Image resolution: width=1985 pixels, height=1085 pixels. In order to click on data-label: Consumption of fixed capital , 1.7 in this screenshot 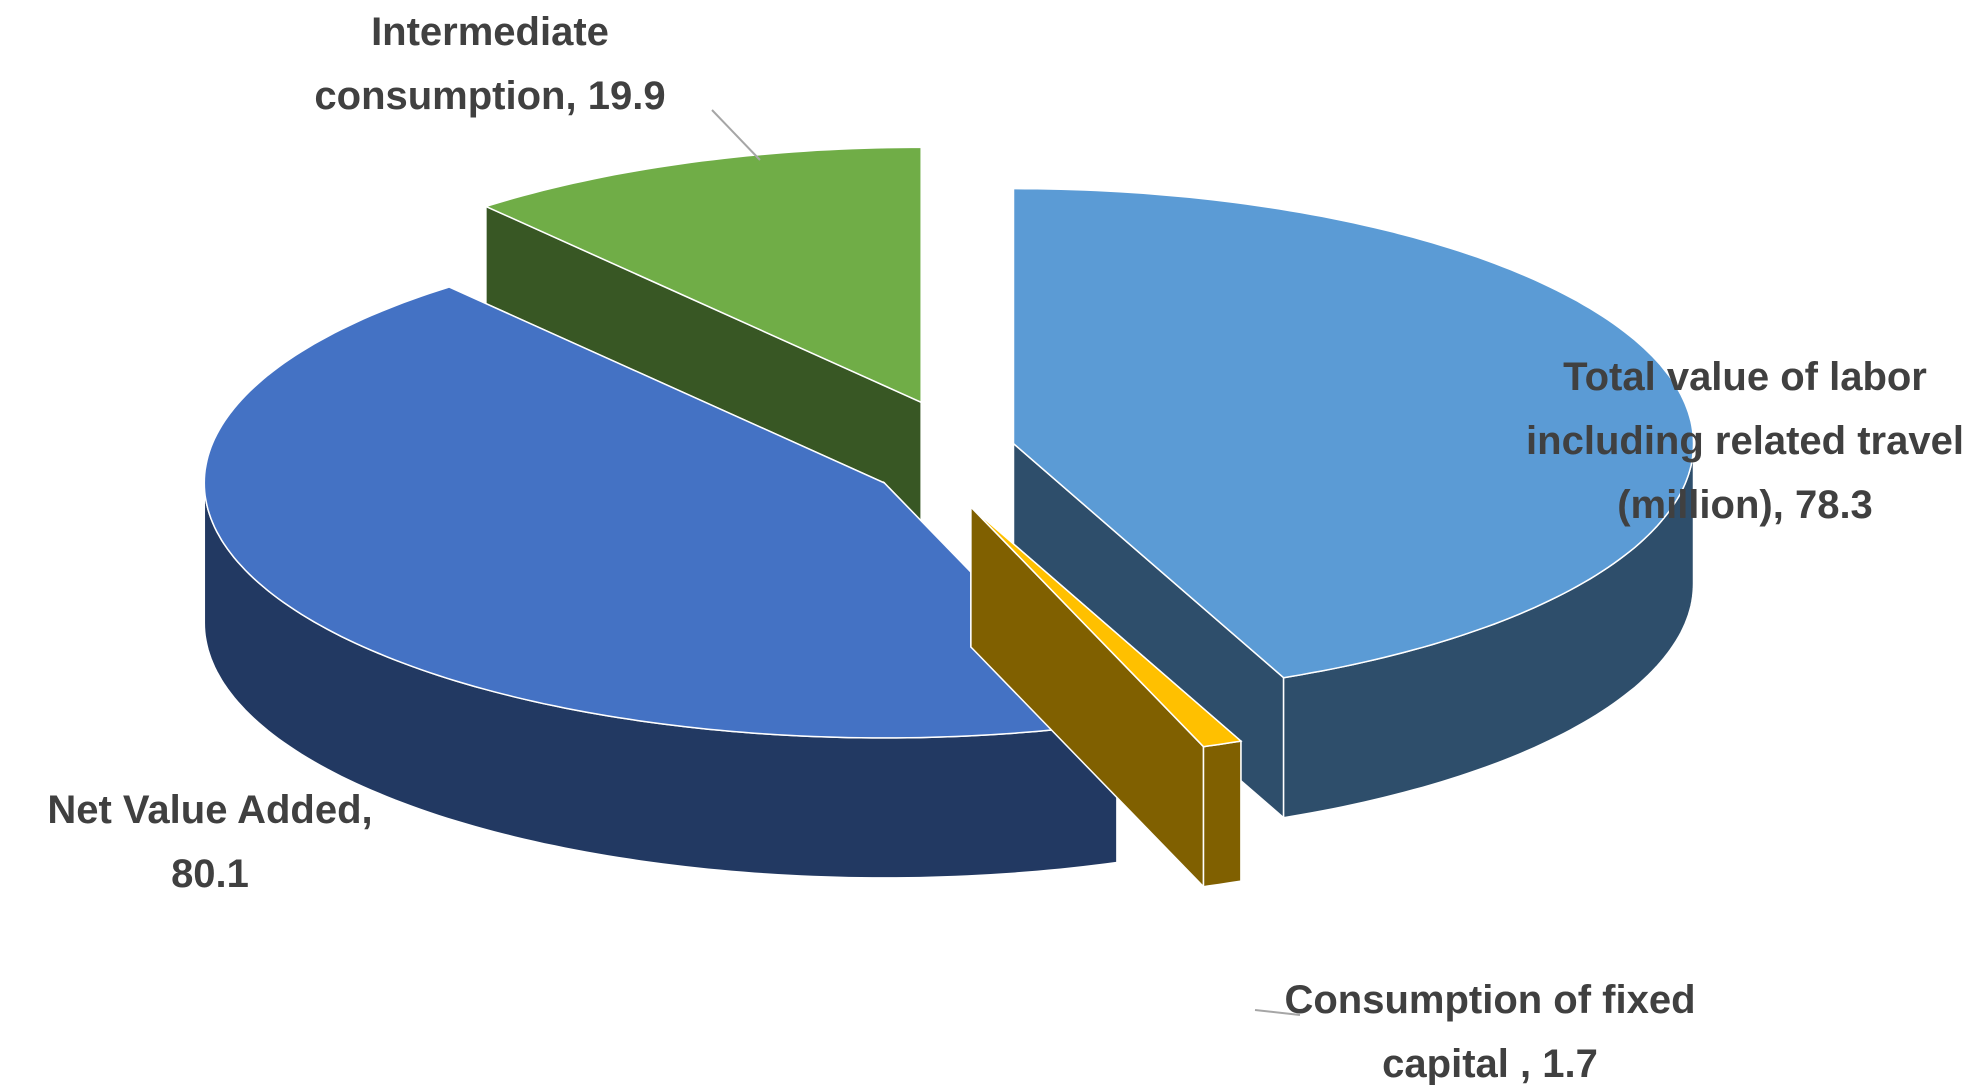, I will do `click(1490, 1026)`.